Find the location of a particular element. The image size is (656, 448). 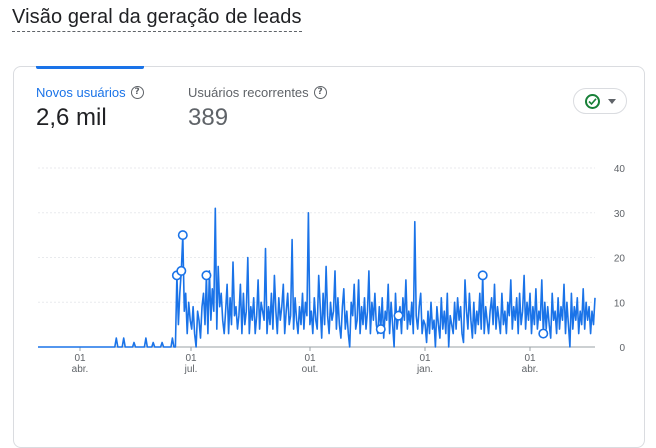

y-tick-label: 40 is located at coordinates (620, 169).